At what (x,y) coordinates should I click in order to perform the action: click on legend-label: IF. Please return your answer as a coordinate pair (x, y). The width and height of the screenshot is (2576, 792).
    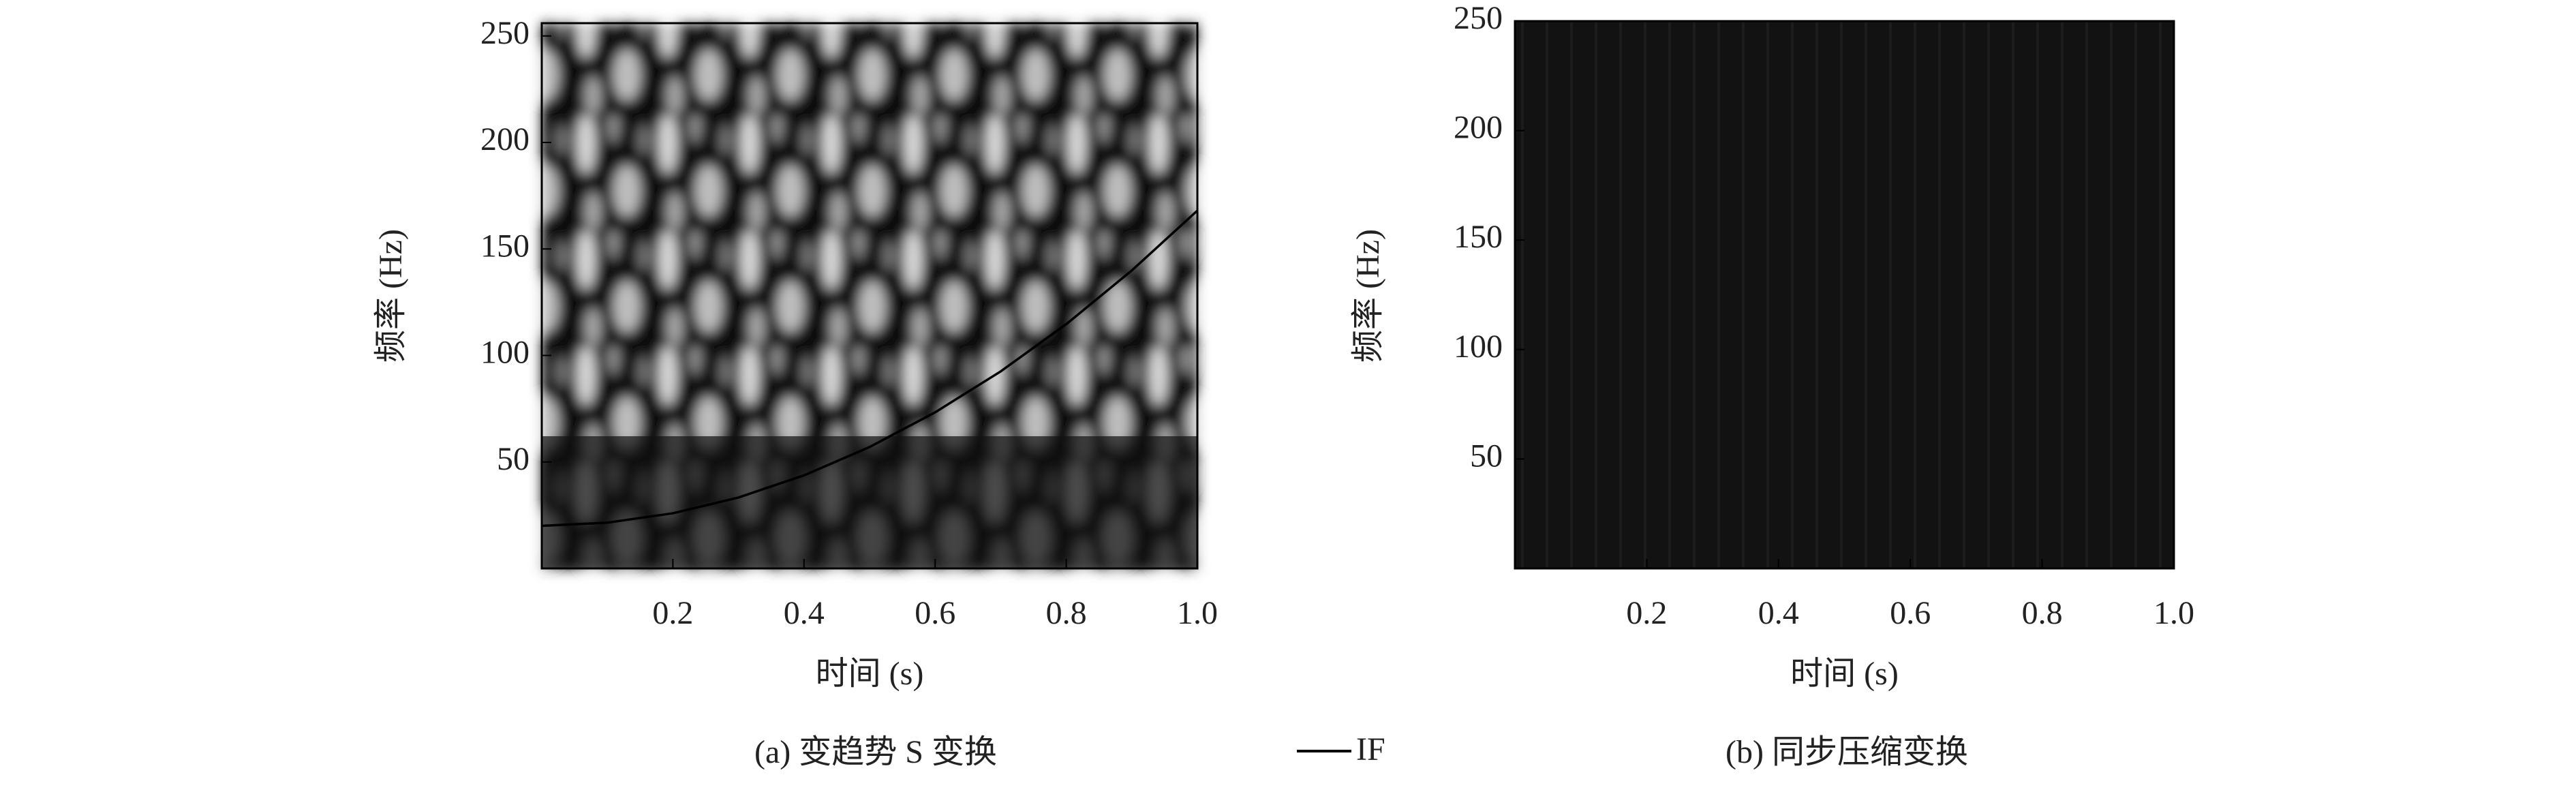
    Looking at the image, I should click on (1370, 749).